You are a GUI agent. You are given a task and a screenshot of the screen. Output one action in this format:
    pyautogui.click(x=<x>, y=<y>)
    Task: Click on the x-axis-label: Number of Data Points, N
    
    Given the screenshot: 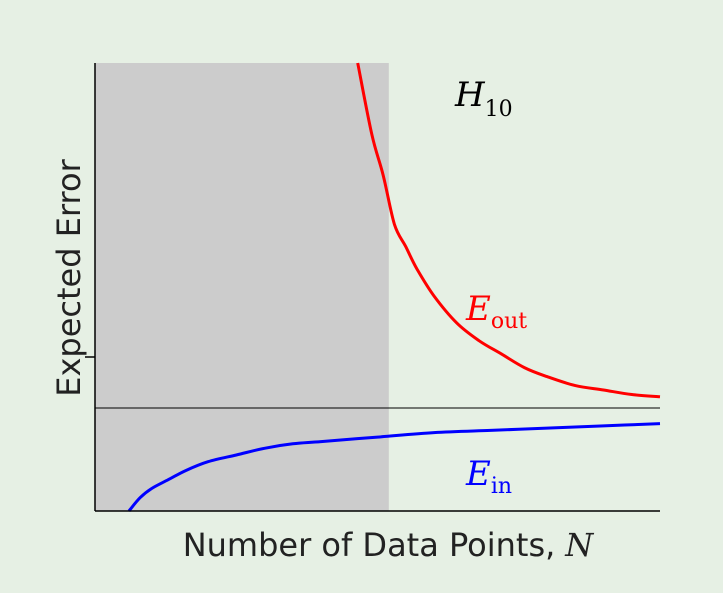 What is the action you would take?
    pyautogui.click(x=389, y=545)
    